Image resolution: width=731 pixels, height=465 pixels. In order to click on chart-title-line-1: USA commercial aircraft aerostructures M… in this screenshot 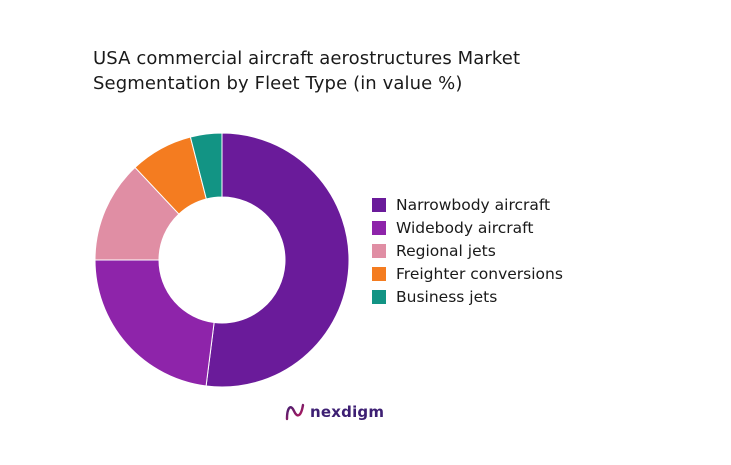, I will do `click(307, 58)`.